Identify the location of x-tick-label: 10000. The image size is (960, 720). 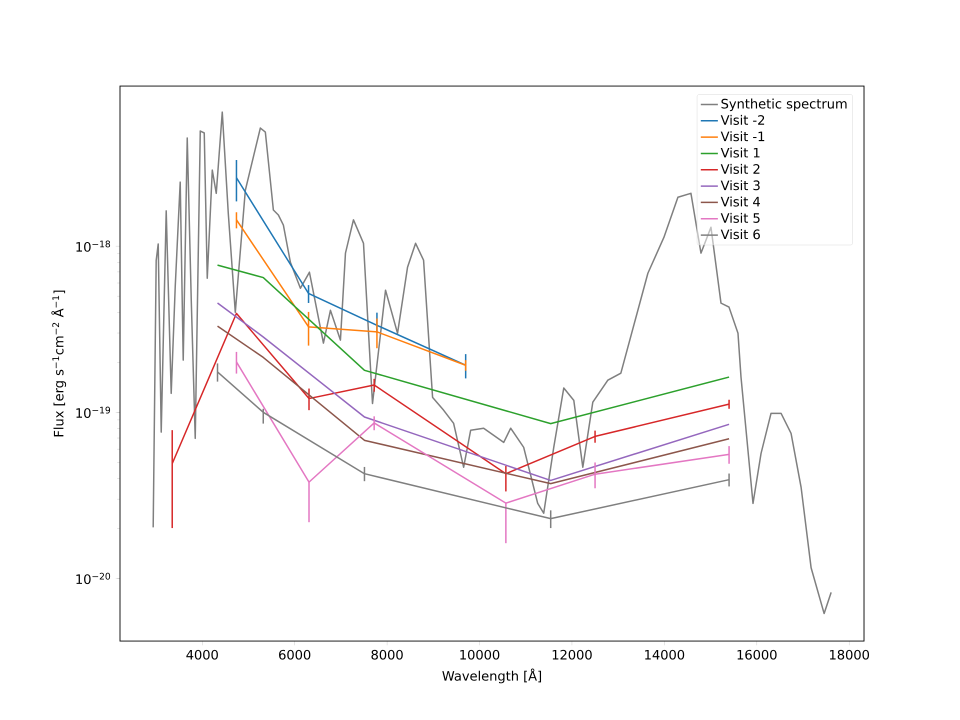
(480, 655).